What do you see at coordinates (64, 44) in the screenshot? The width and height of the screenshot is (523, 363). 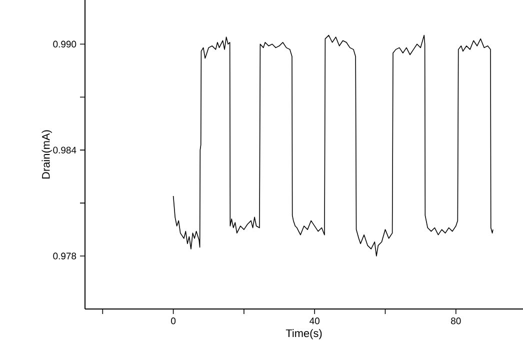 I see `y-tick-label: 0.990` at bounding box center [64, 44].